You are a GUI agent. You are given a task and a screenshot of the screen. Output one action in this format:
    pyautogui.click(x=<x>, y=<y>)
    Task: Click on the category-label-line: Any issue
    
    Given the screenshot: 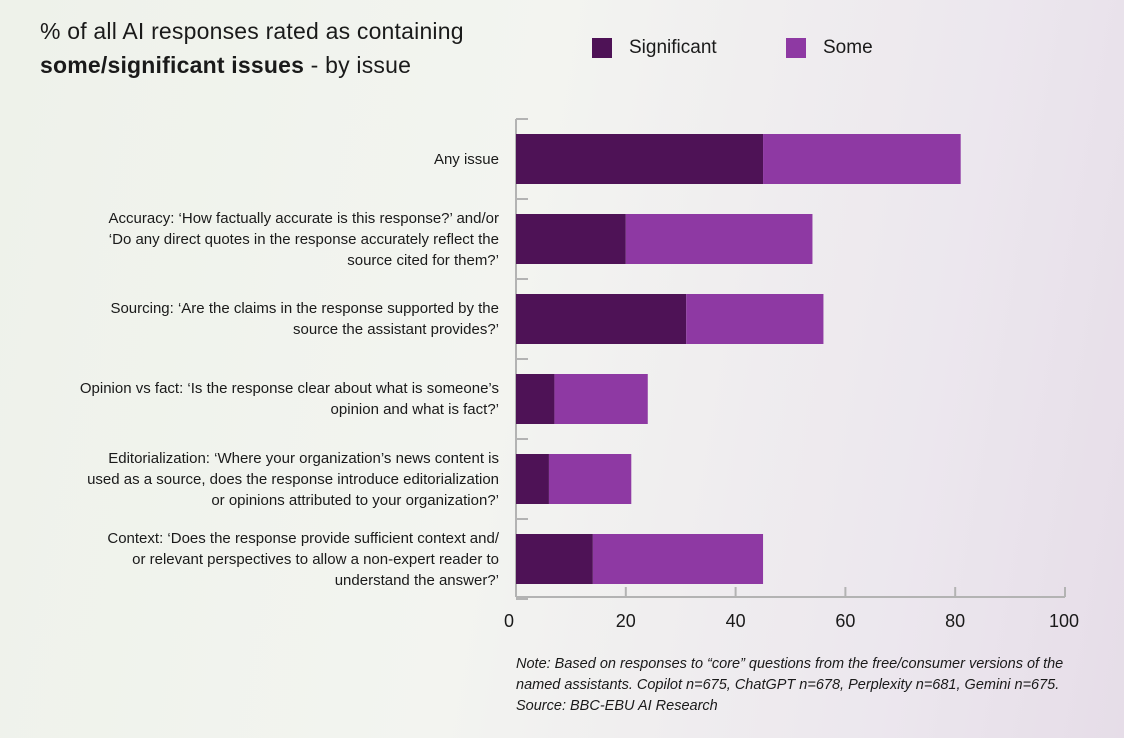 What is the action you would take?
    pyautogui.click(x=466, y=159)
    